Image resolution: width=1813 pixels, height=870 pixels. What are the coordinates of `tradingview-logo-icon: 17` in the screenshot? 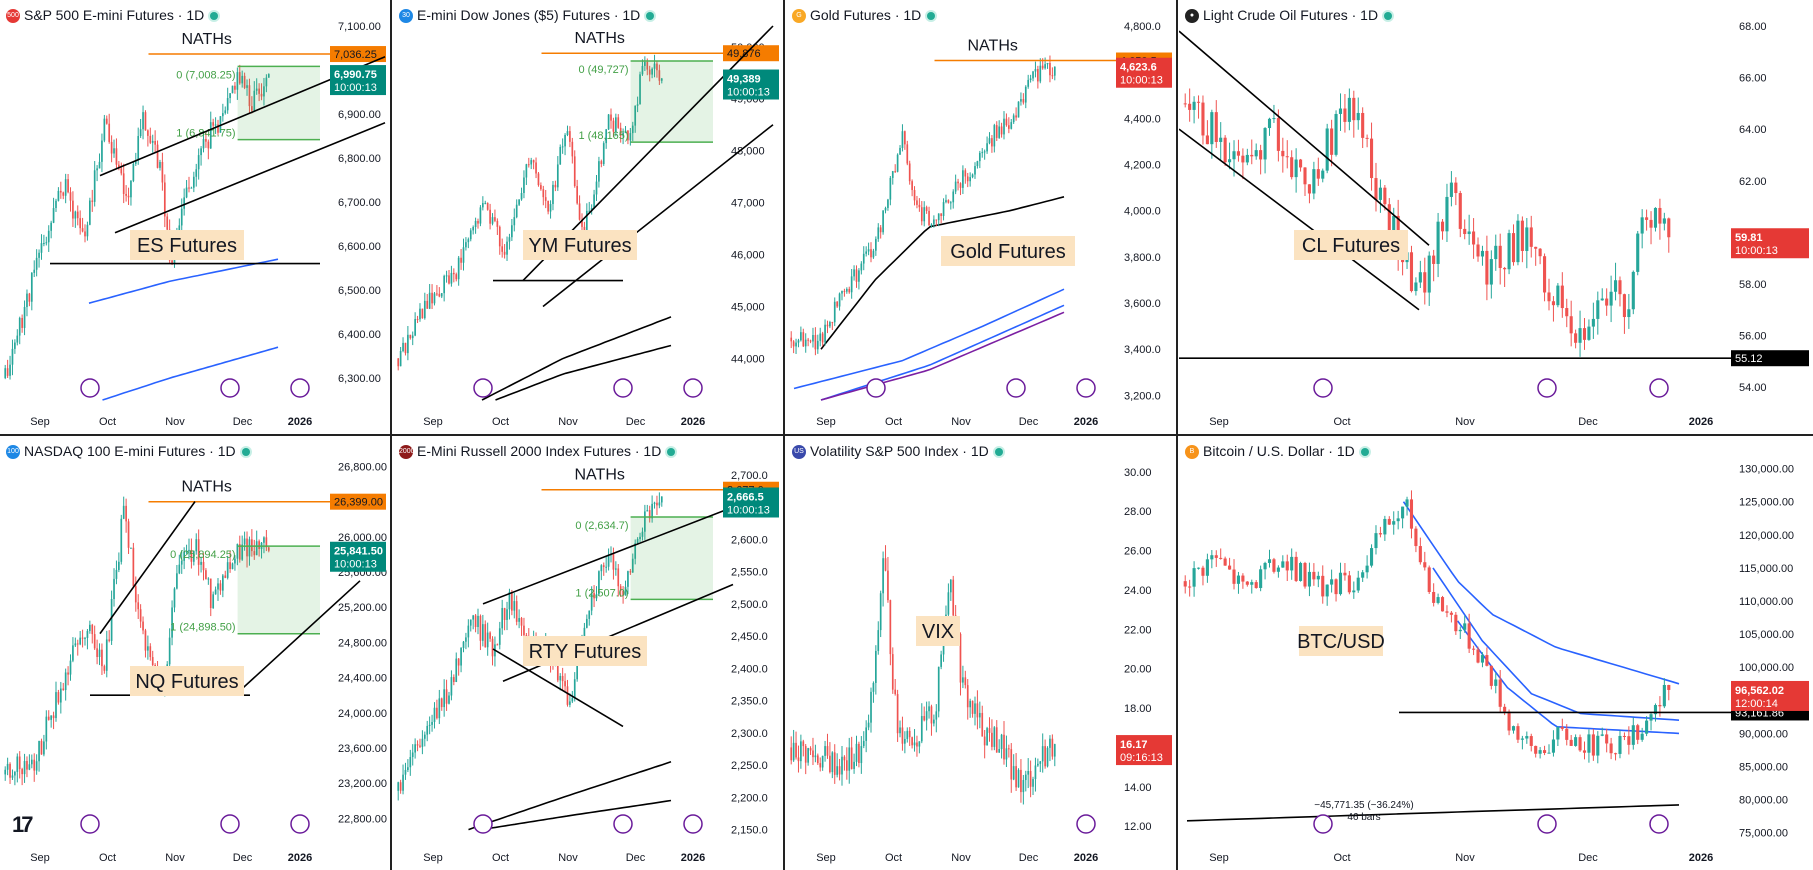 It's located at (23, 824).